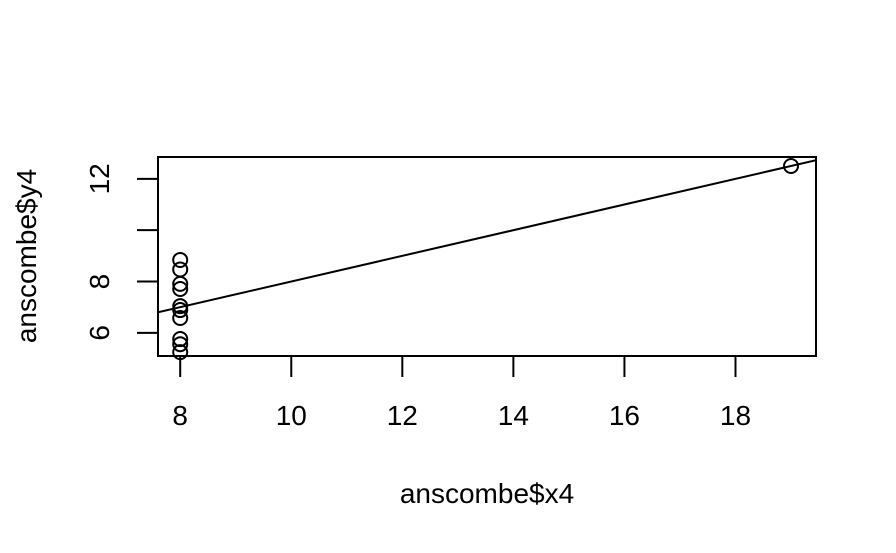 The image size is (896, 553). Describe the element at coordinates (735, 415) in the screenshot. I see `x-tick-label: 18` at that location.